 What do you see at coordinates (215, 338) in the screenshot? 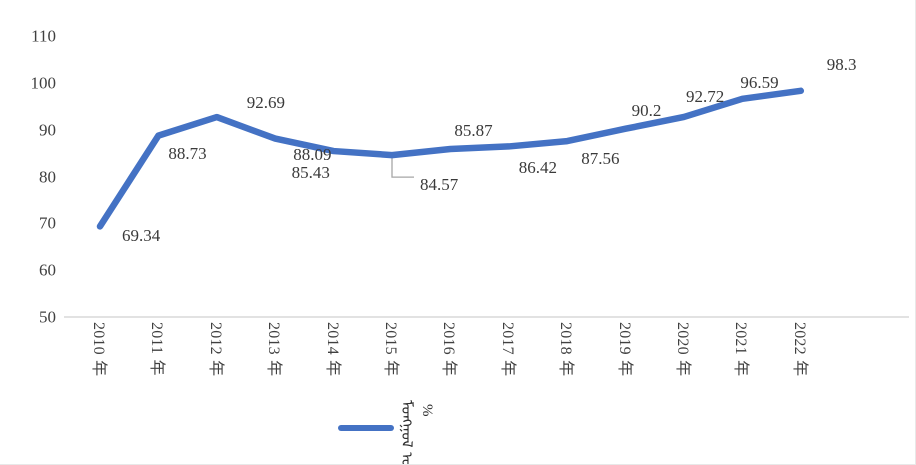
I see `x-axis-tick-year: 2012` at bounding box center [215, 338].